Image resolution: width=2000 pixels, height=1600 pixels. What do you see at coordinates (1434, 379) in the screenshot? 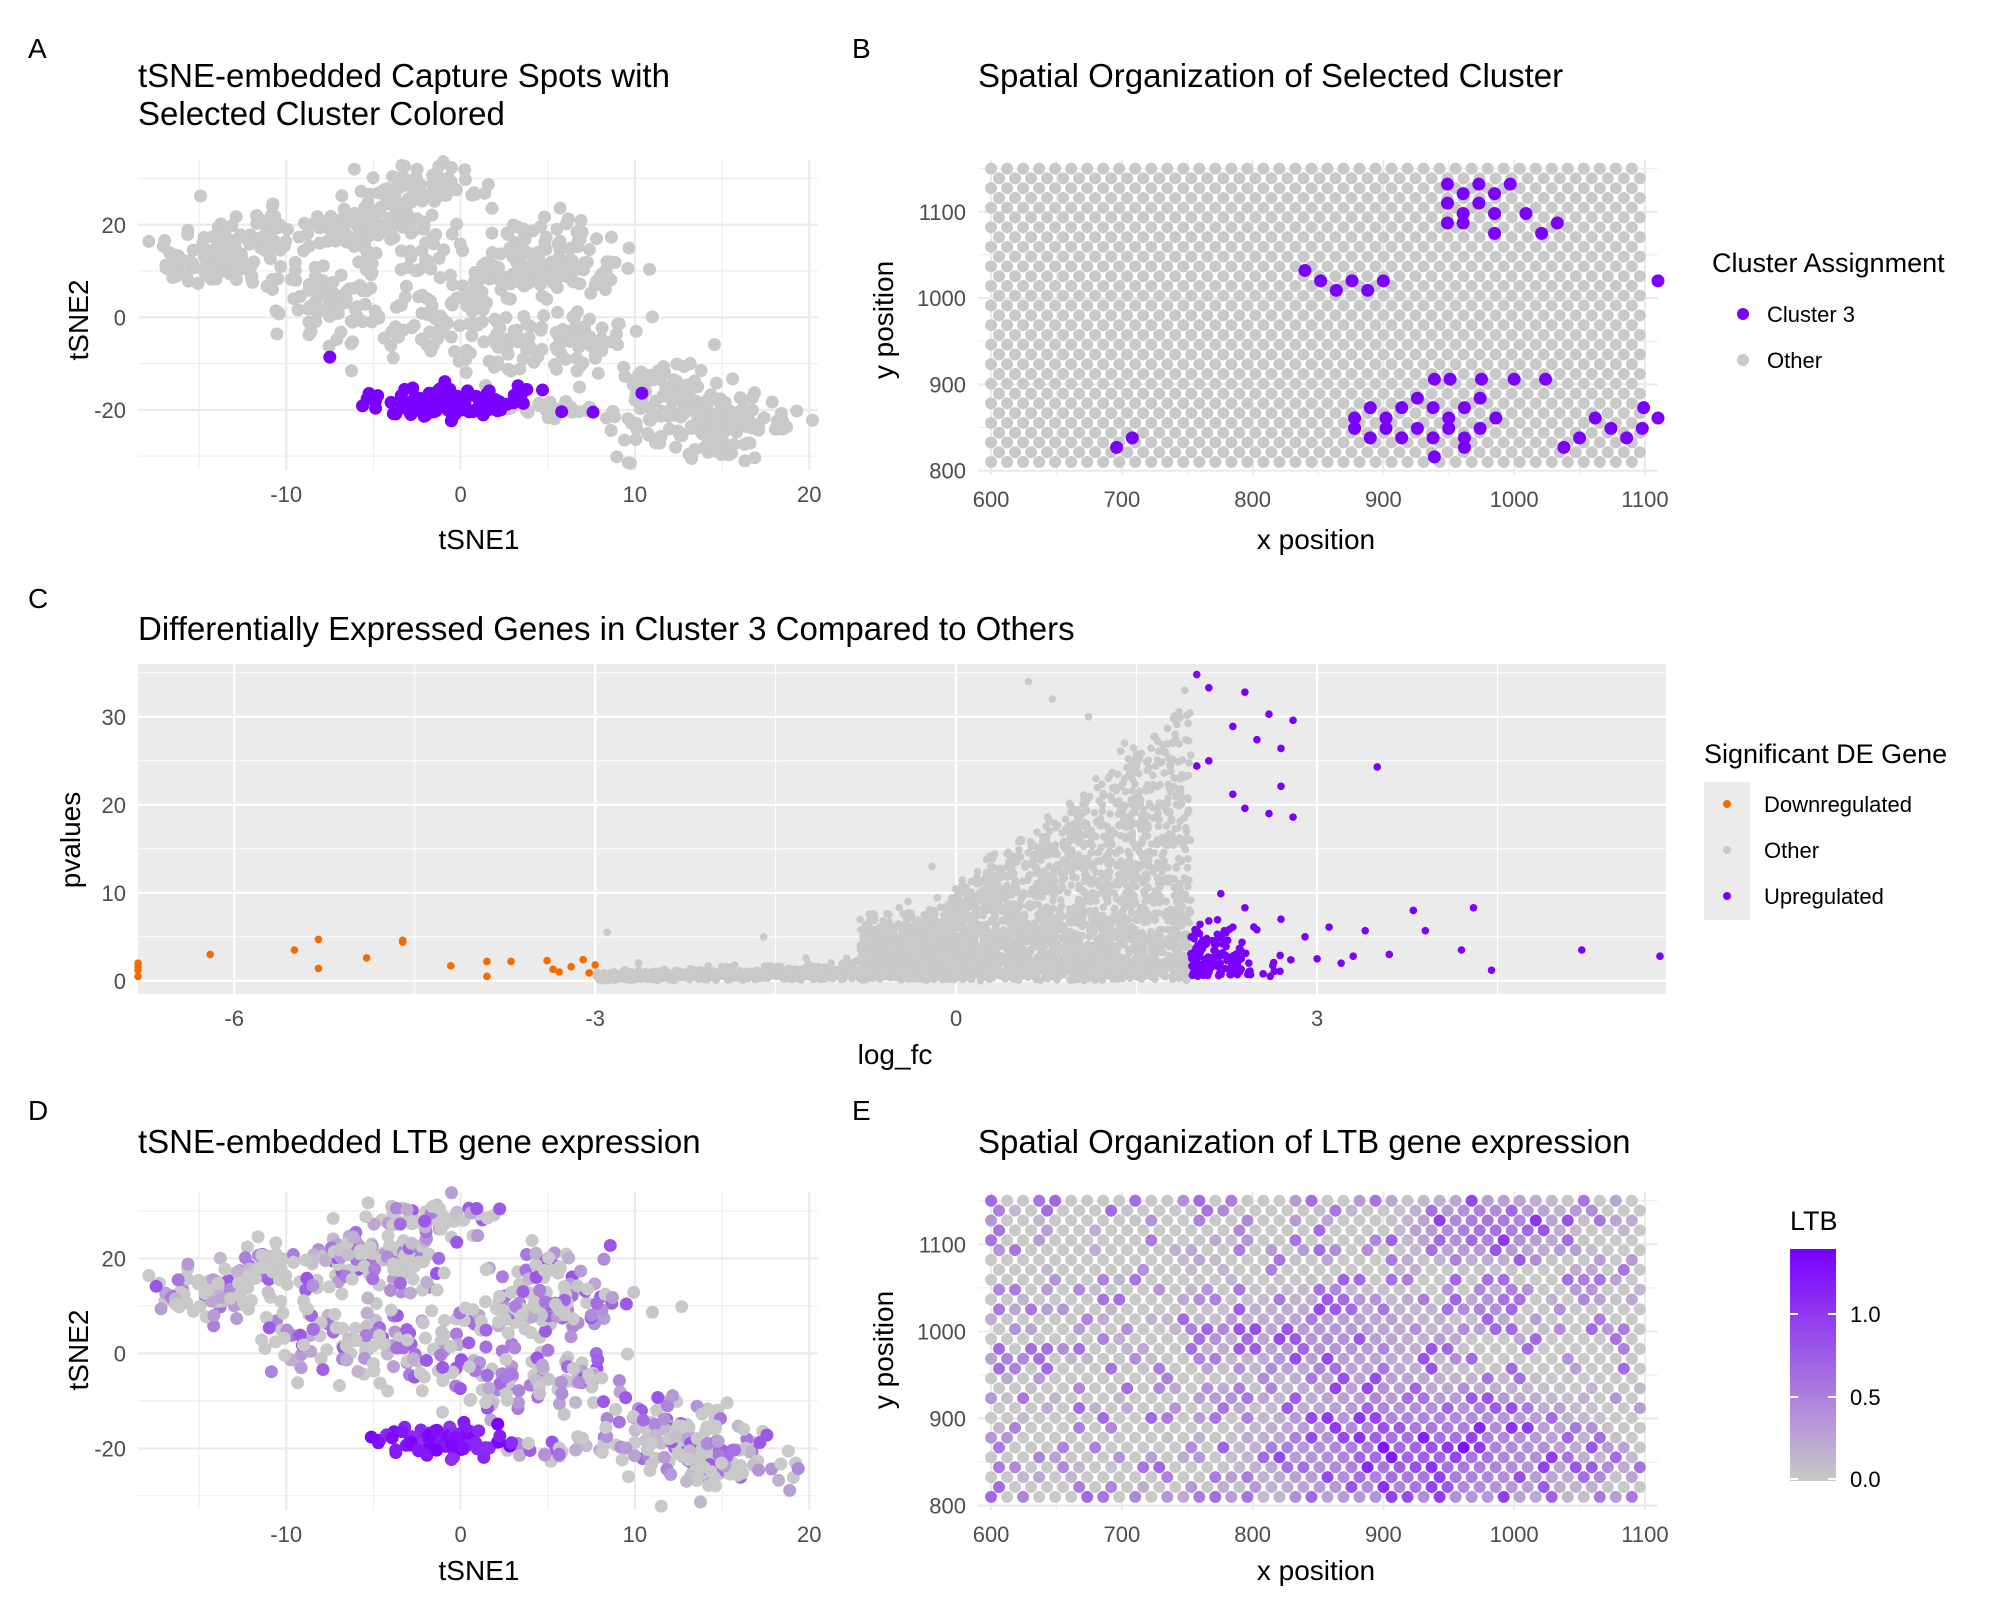
I see `panel-b-spot-cluster` at bounding box center [1434, 379].